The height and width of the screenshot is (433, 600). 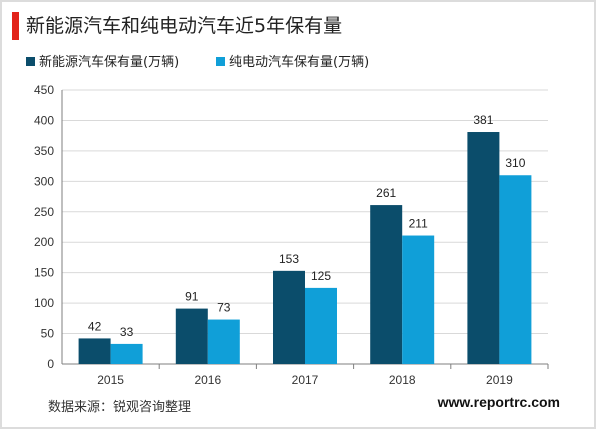 I want to click on y-tick-label: 300, so click(x=44, y=181).